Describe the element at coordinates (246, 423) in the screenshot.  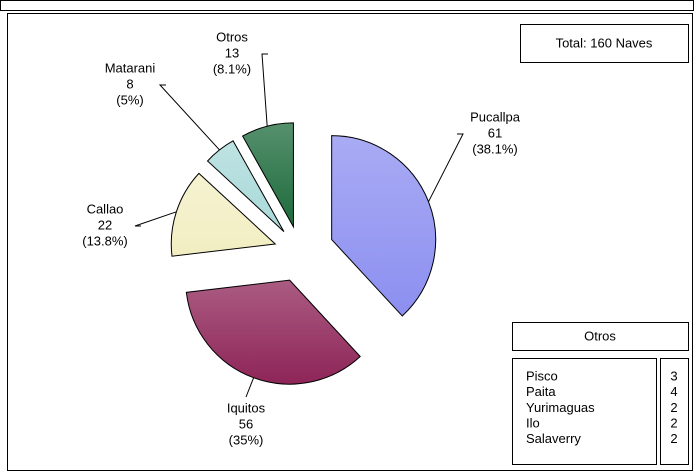
I see `slice-value: 56` at that location.